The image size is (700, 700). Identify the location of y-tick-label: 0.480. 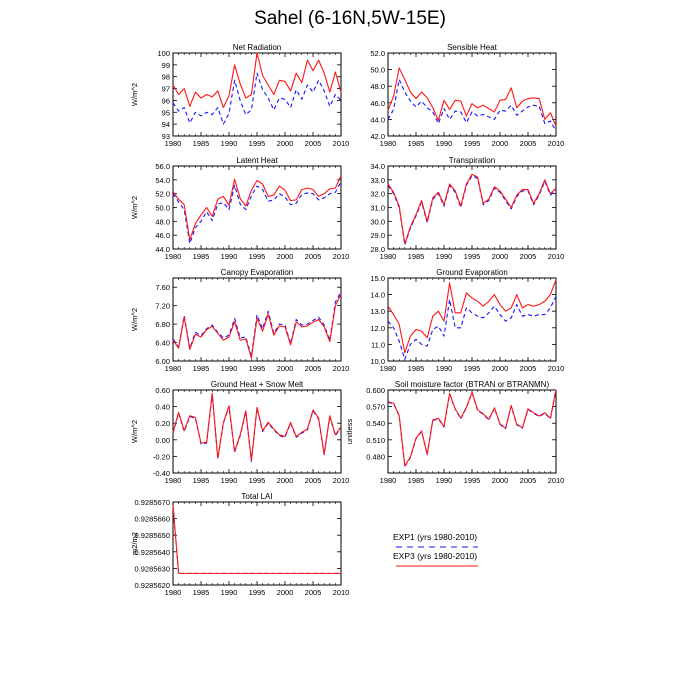
(375, 456).